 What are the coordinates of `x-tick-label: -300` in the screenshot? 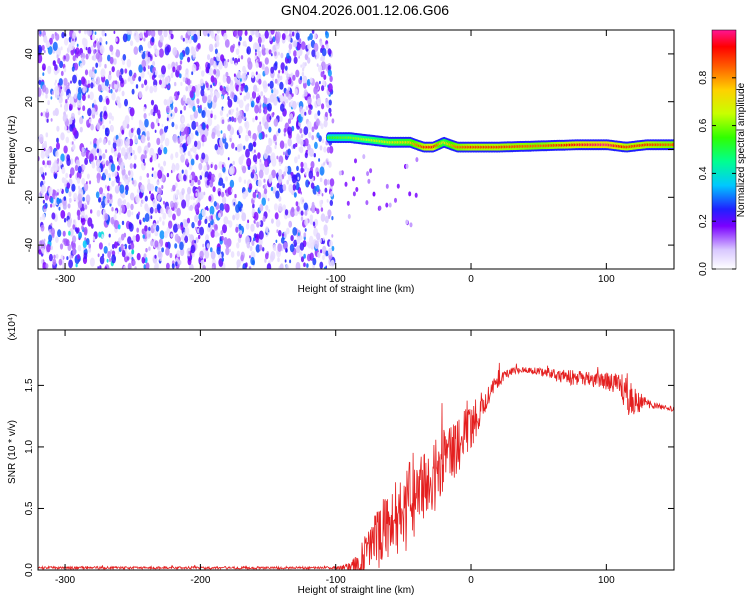 It's located at (65, 279).